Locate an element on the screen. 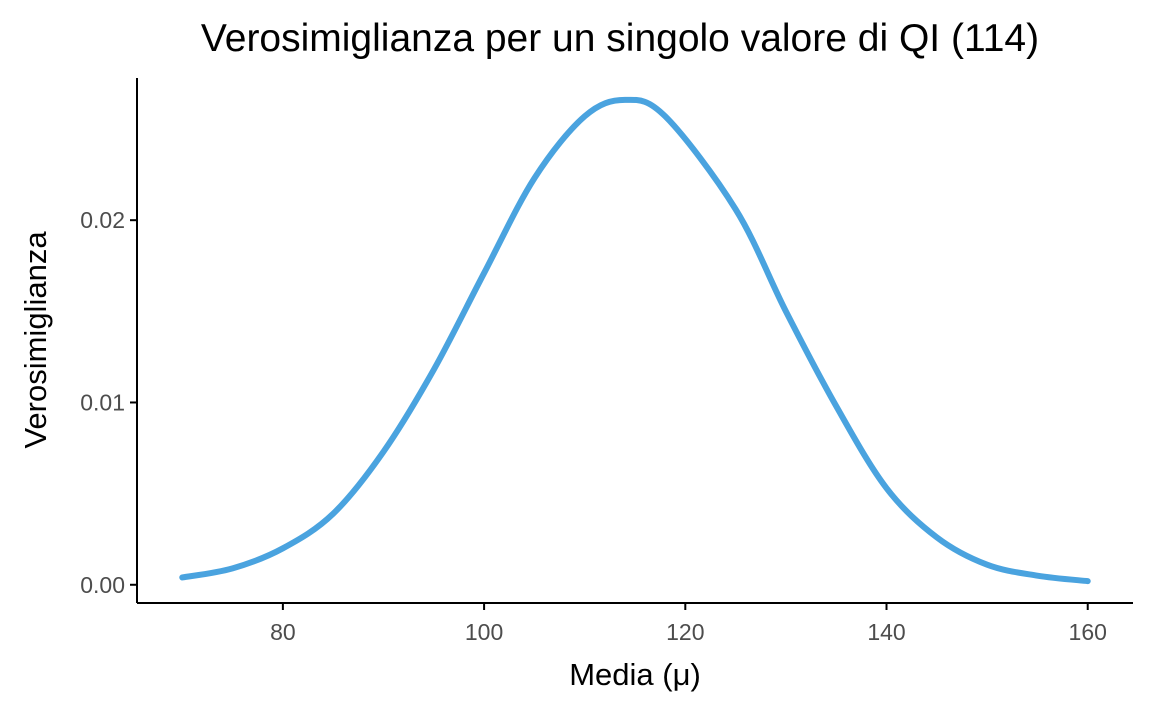 The height and width of the screenshot is (711, 1152). y-axis-label: Verosimiglianza is located at coordinates (35, 340).